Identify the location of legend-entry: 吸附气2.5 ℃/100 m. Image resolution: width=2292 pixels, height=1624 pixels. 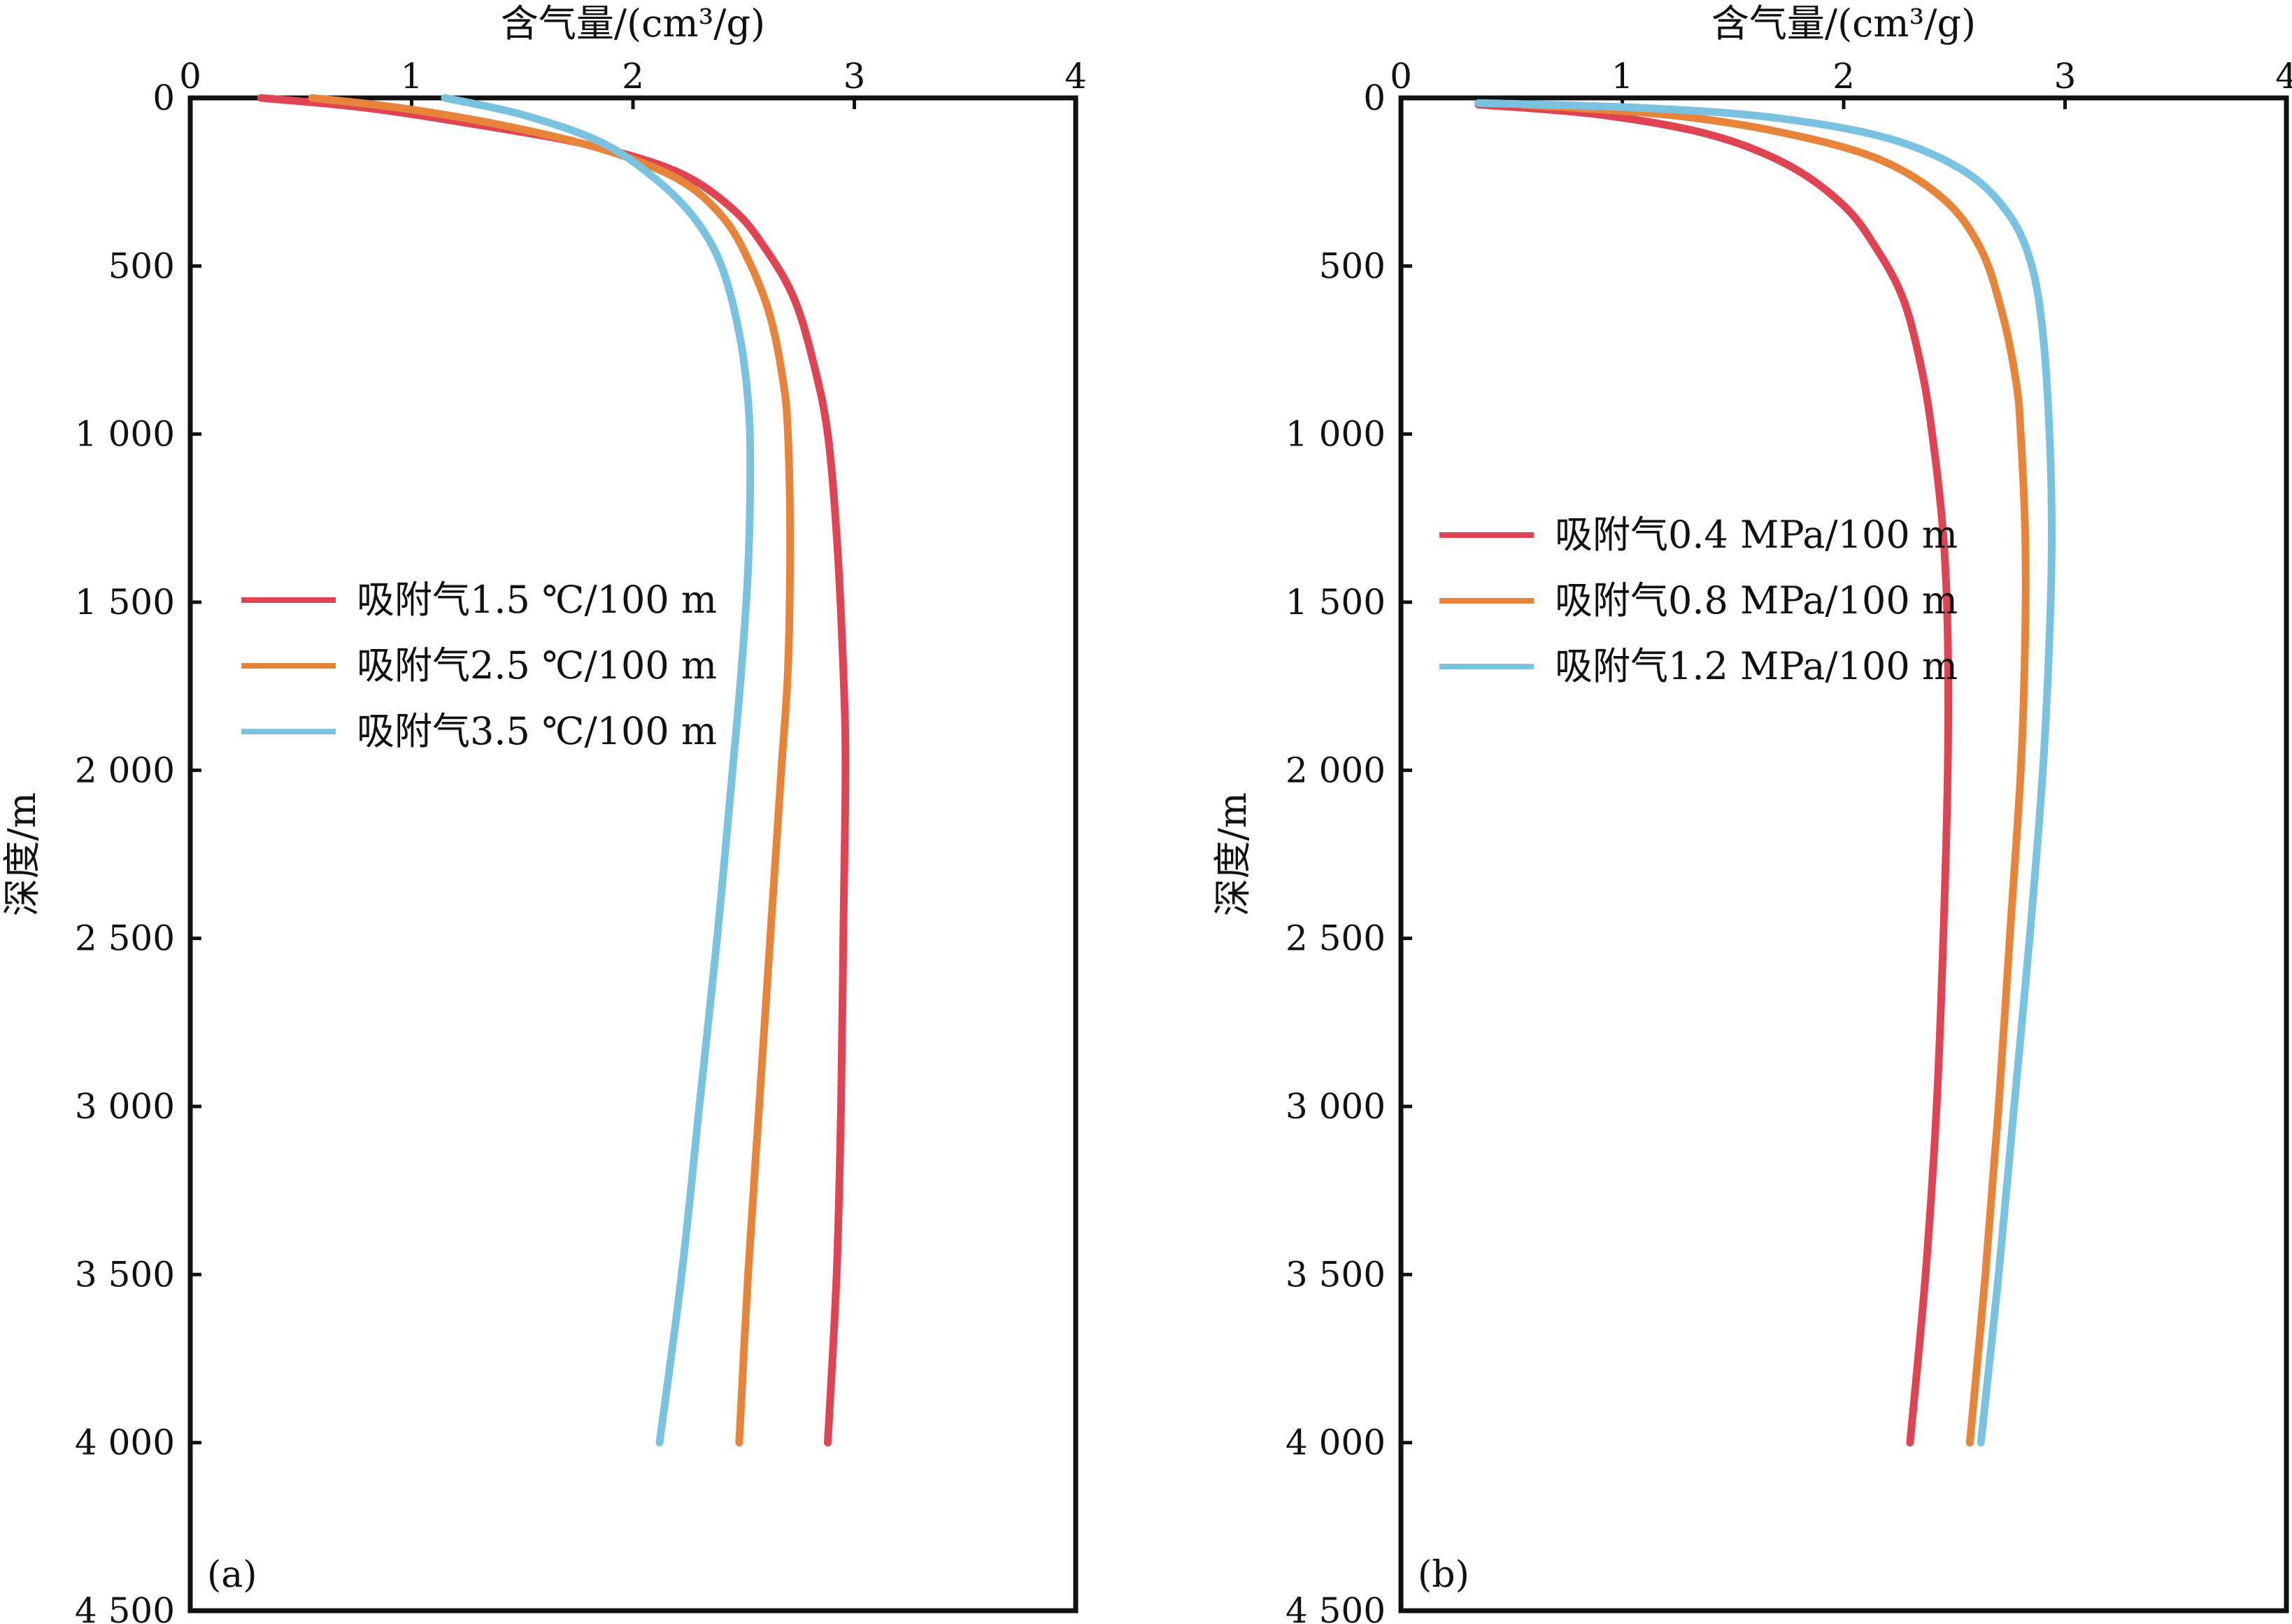
(479, 666).